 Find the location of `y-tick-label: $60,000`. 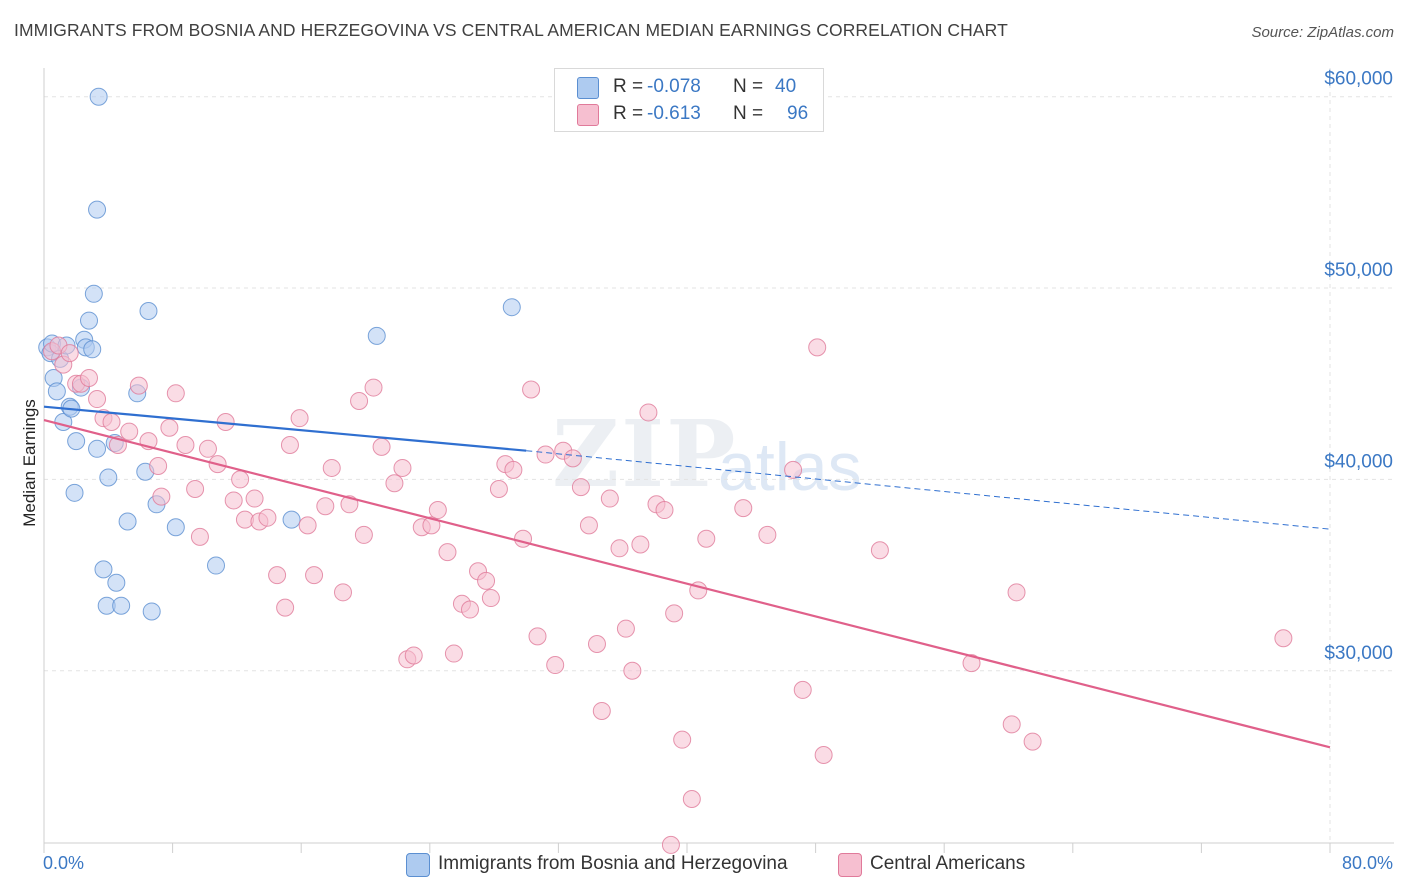

y-tick-label: $60,000 is located at coordinates (1358, 79).